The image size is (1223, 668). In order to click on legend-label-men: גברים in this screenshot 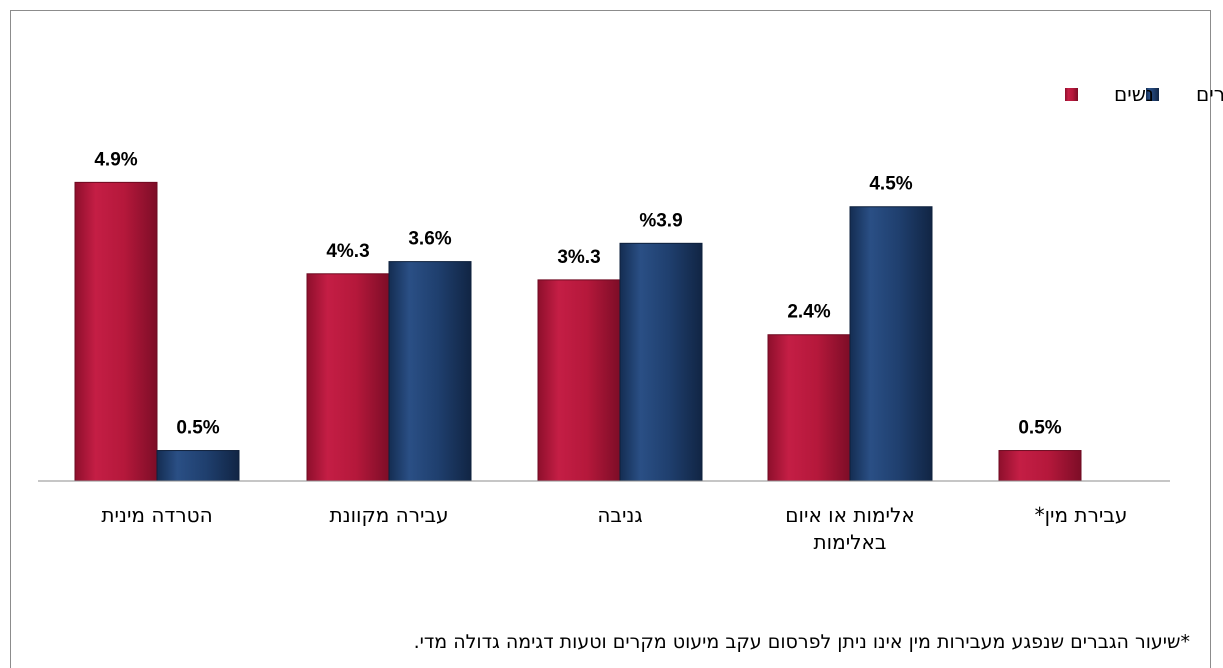, I will do `click(1209, 94)`.